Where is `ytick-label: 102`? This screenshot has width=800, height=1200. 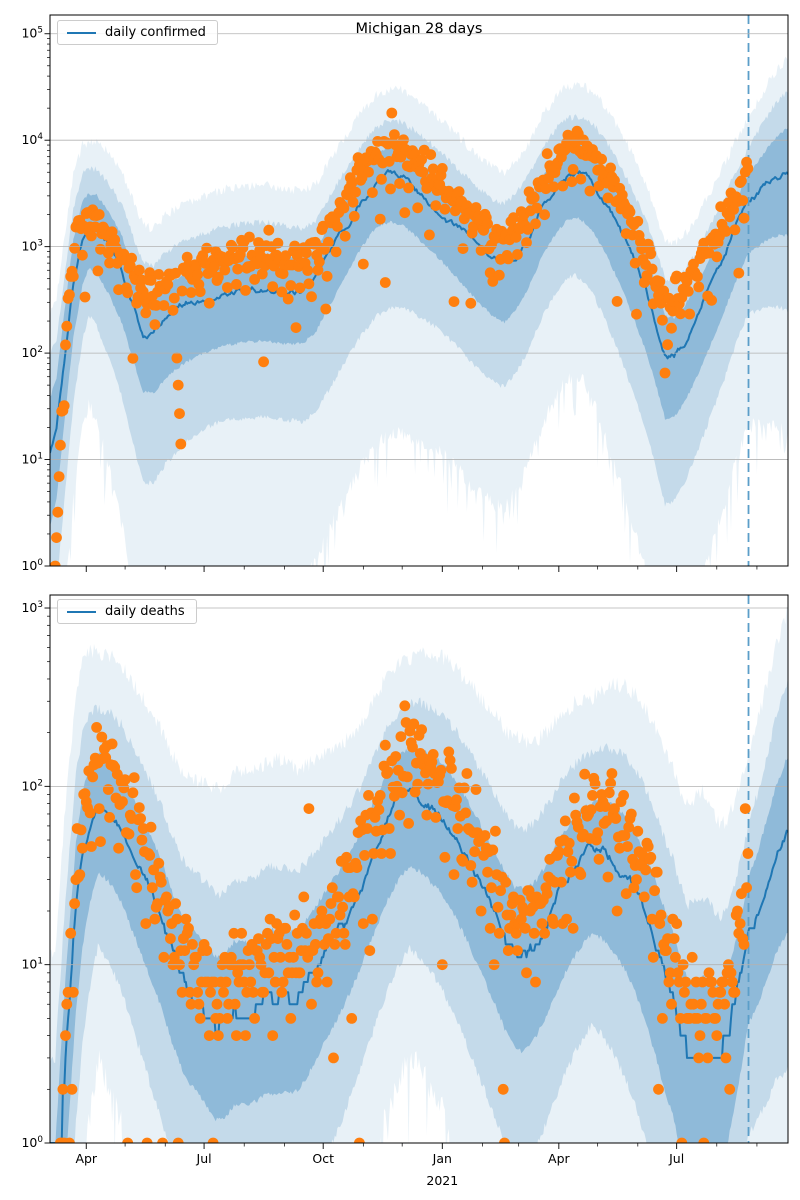 ytick-label: 102 is located at coordinates (32, 352).